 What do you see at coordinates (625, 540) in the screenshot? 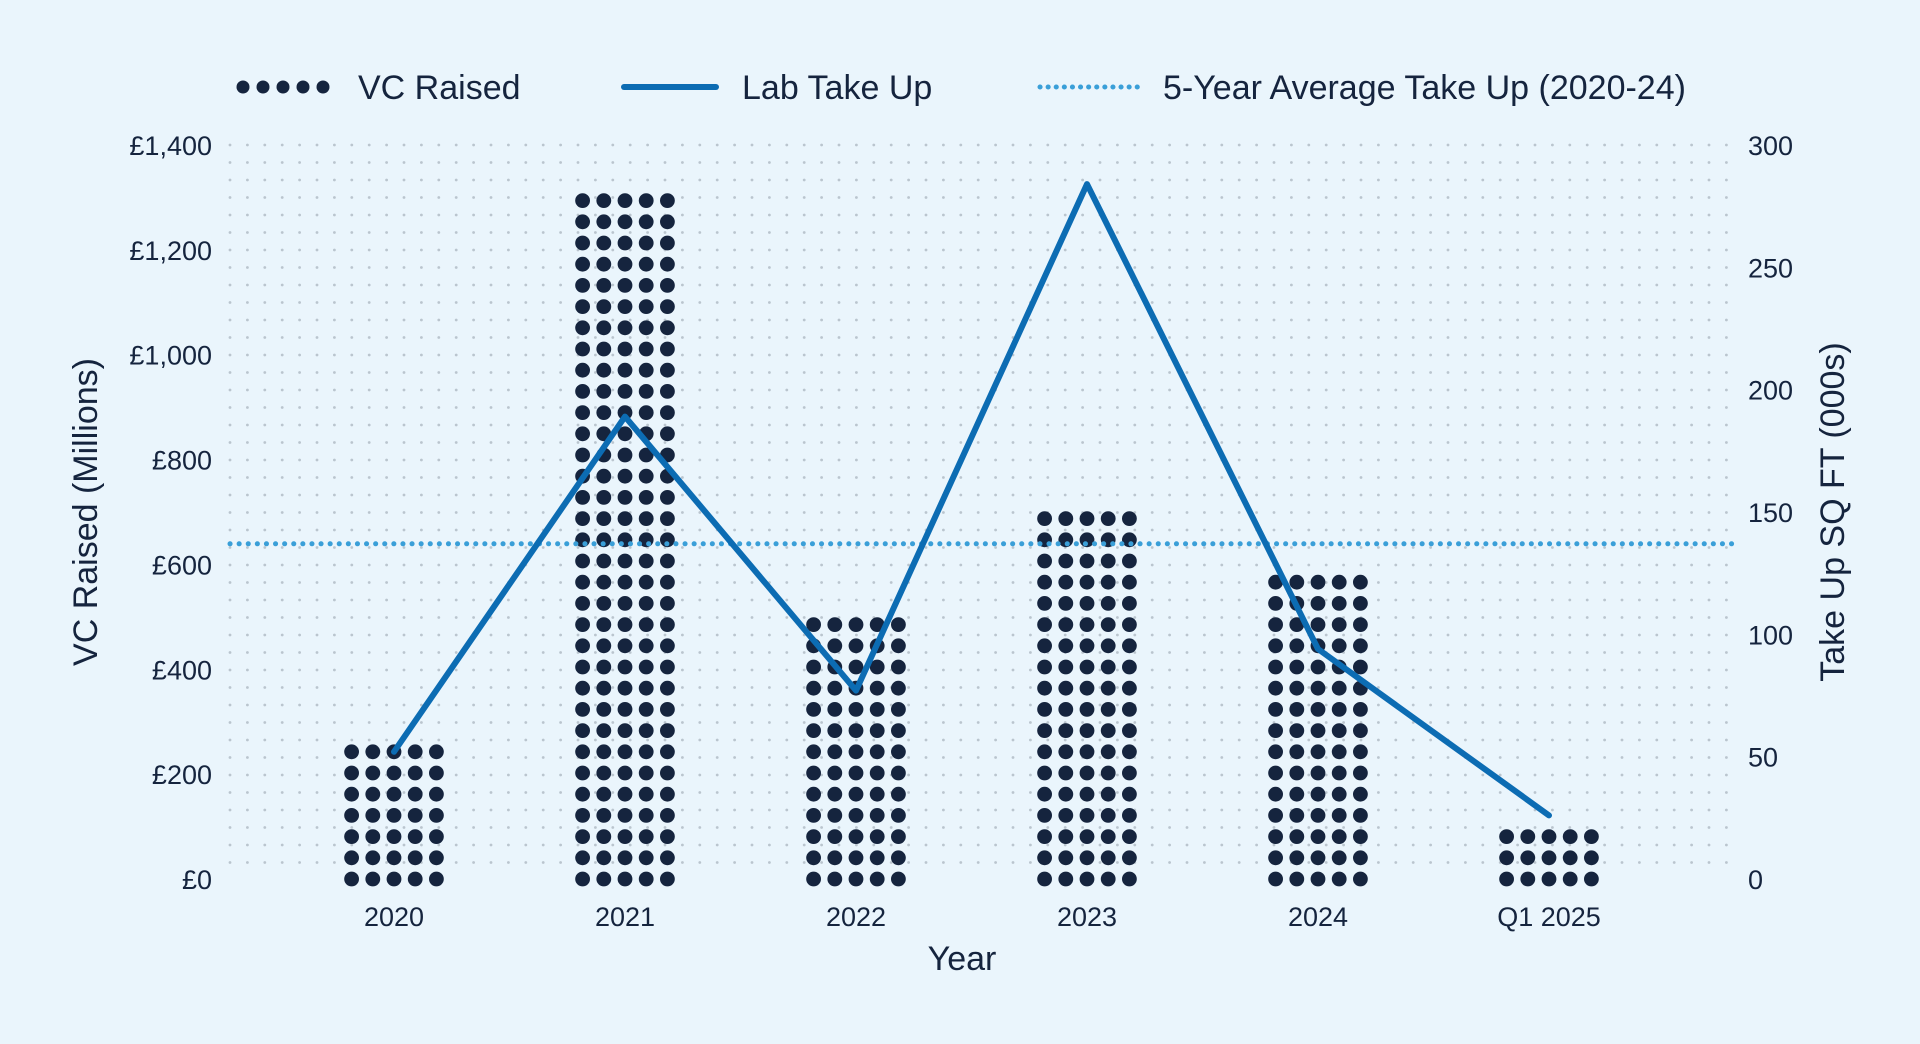
I see `bar-2021` at bounding box center [625, 540].